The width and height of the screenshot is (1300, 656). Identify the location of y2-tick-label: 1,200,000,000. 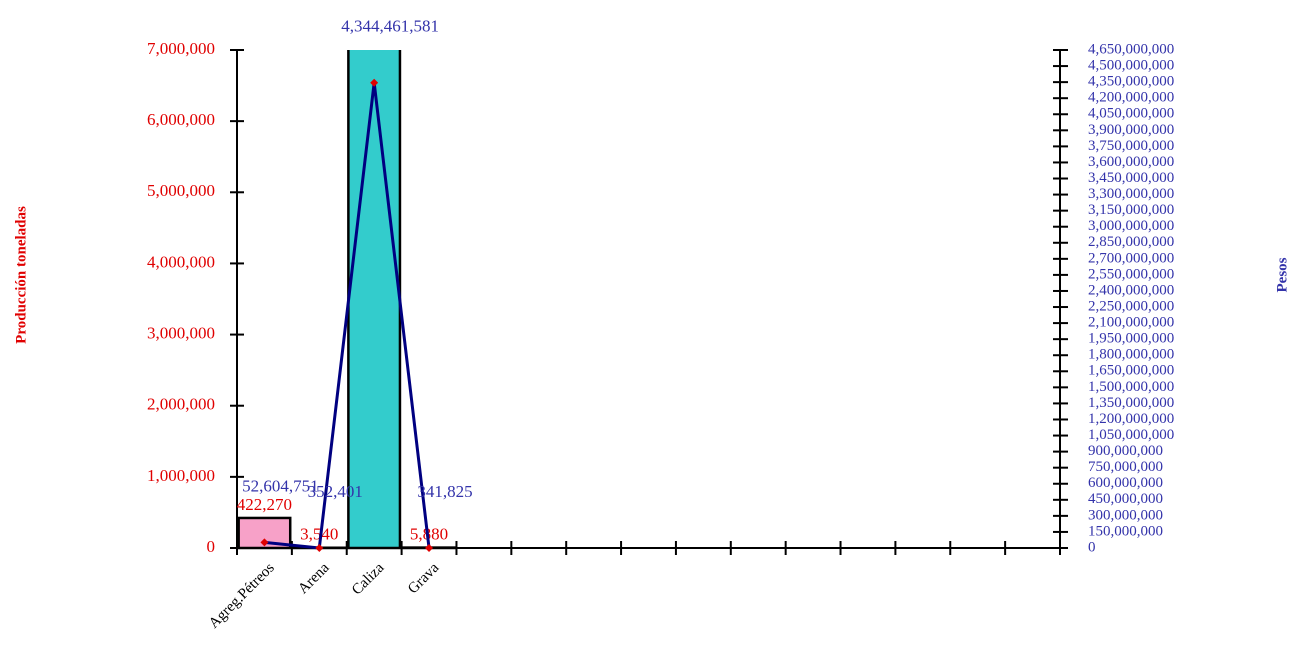
(1131, 419).